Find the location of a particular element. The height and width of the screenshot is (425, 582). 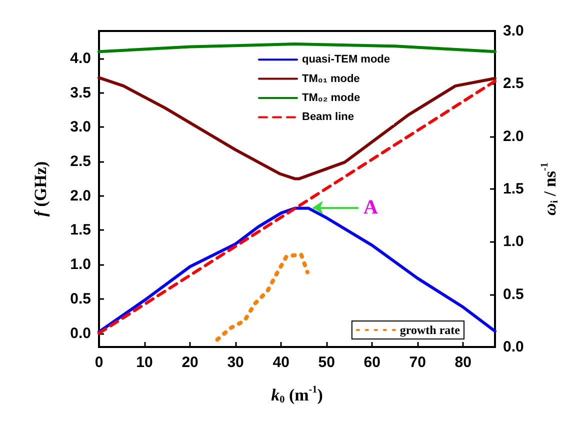

y2-axis-title: ωi / ns-1 is located at coordinates (550, 189).